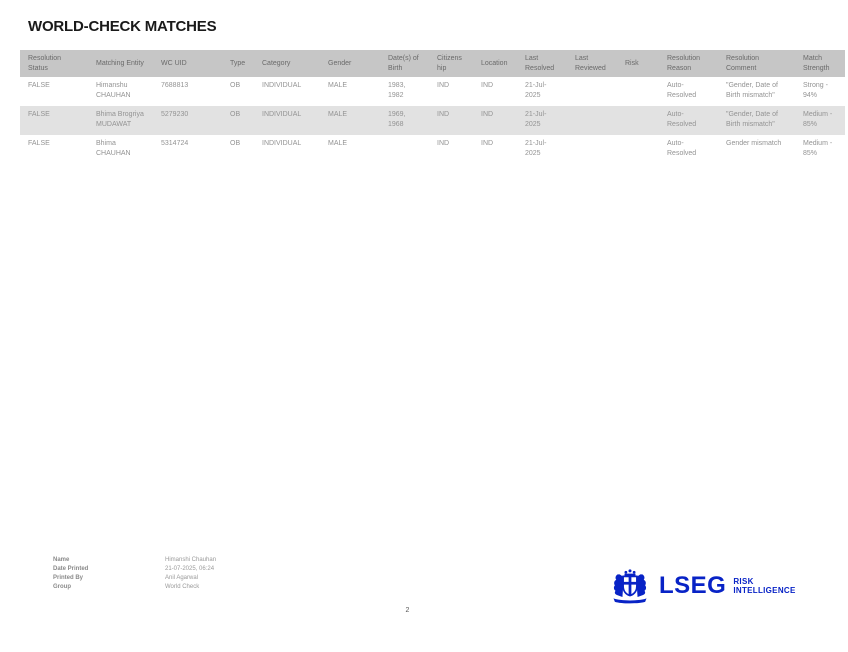  Describe the element at coordinates (175, 85) in the screenshot. I see `table-cell: 7688813` at that location.